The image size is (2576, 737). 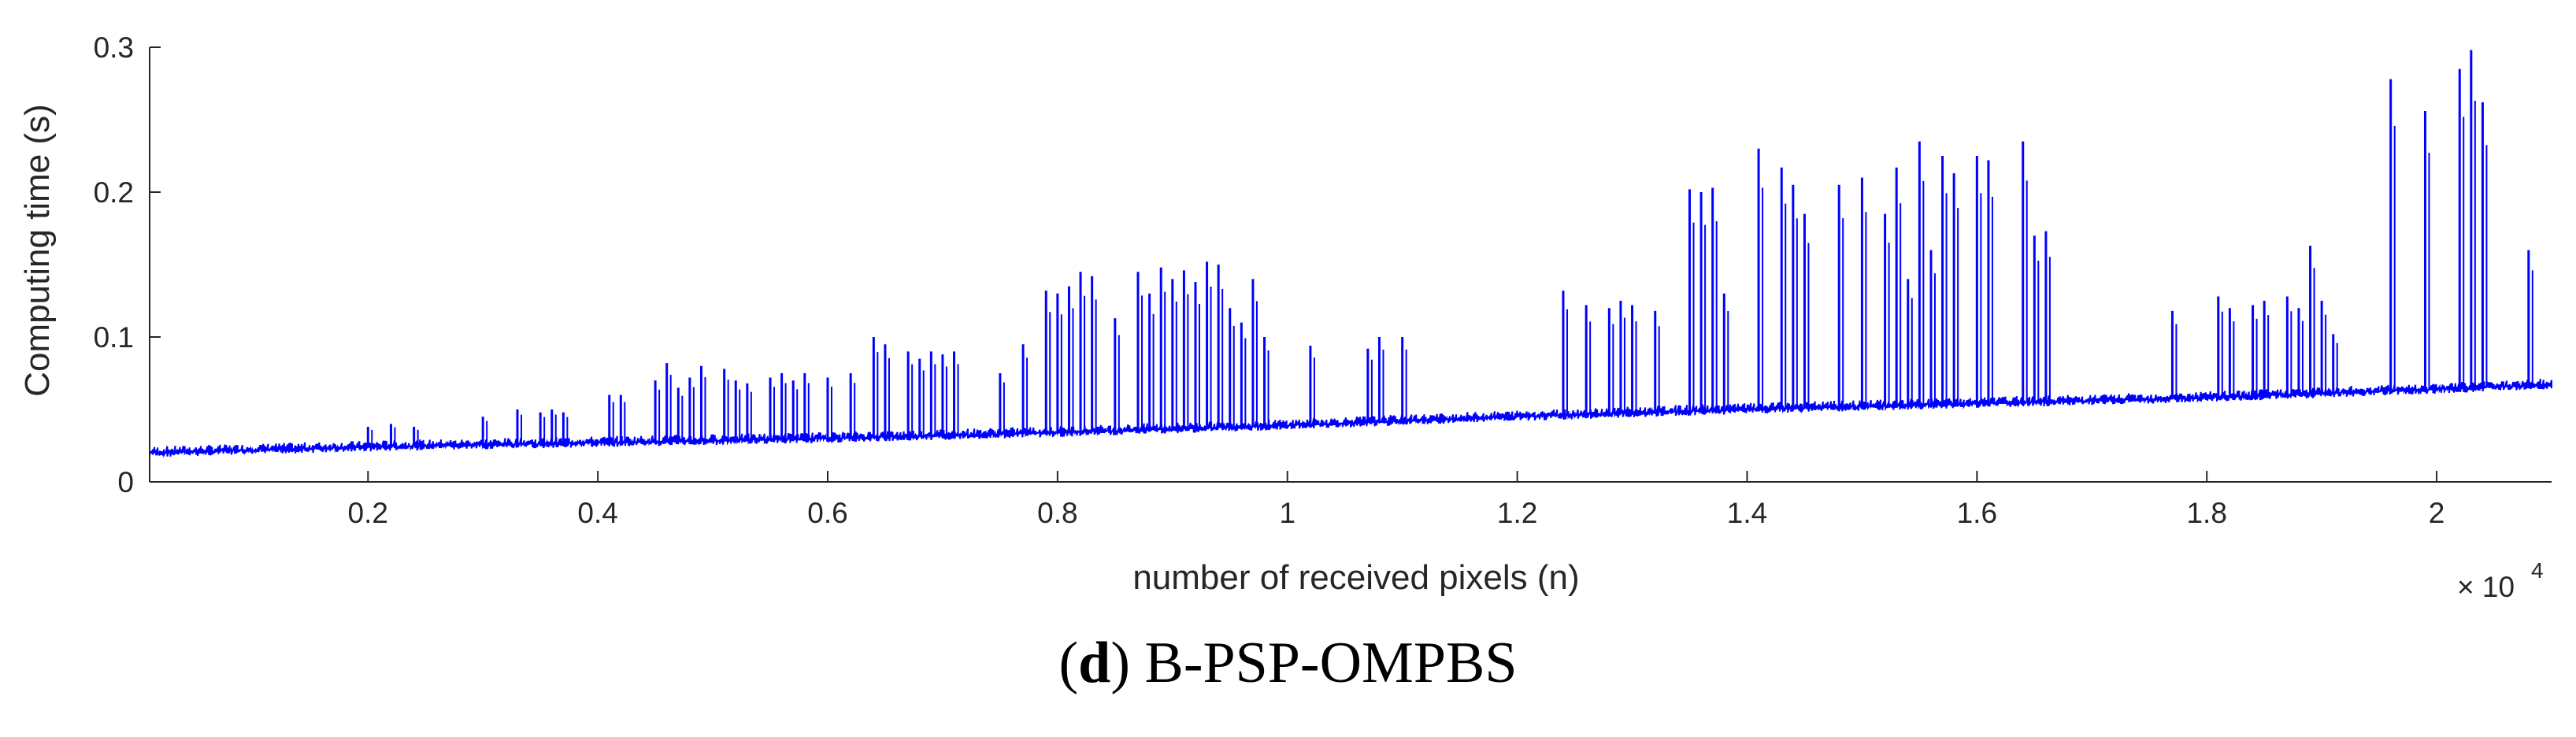 I want to click on caption-open-paren: (, so click(x=1068, y=663).